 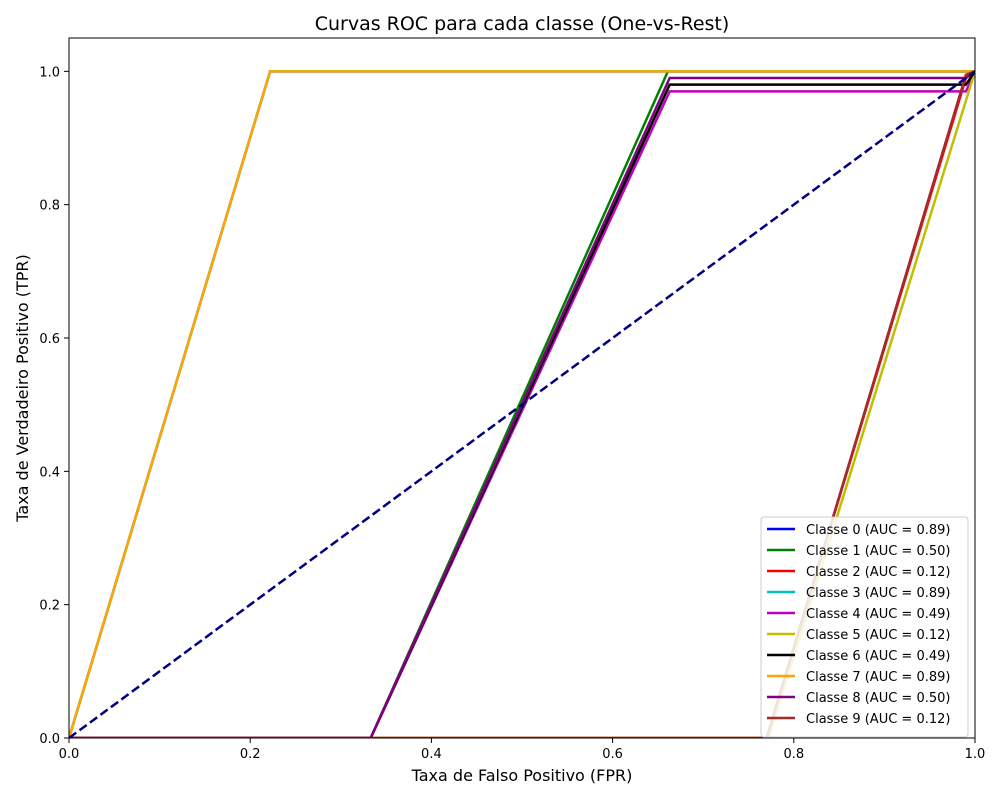 What do you see at coordinates (975, 754) in the screenshot?
I see `x-tick-label: 1.0` at bounding box center [975, 754].